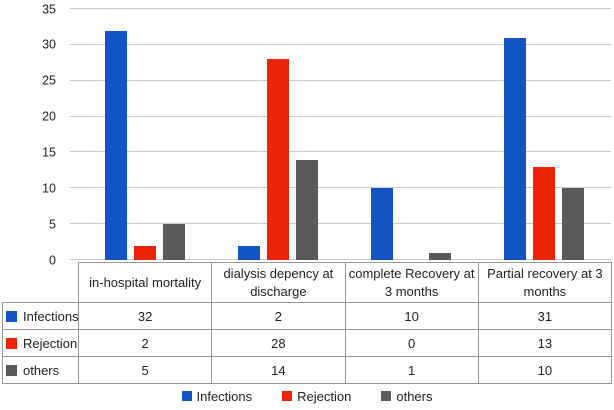 This screenshot has width=614, height=410. I want to click on table-row-others: others 5 14 1 10, so click(307, 370).